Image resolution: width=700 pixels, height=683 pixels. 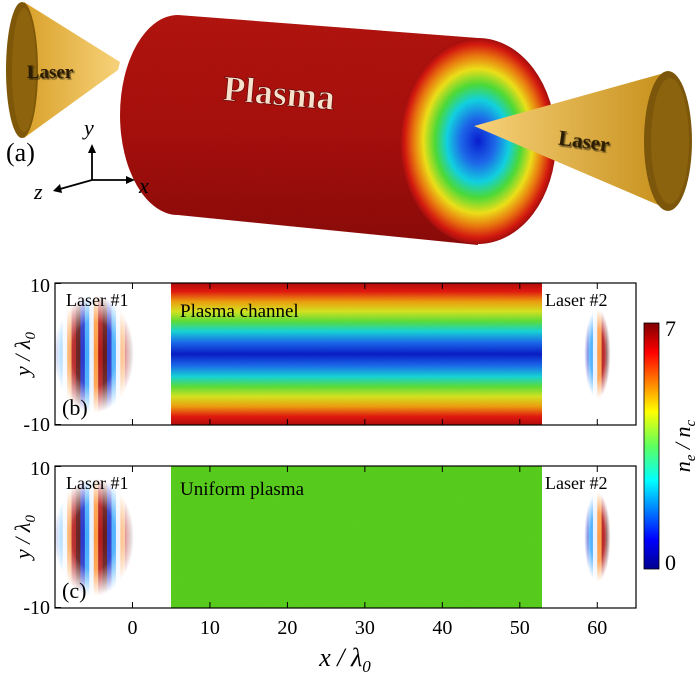 I want to click on panel-c-laser2-label: Laser #2, so click(x=576, y=483).